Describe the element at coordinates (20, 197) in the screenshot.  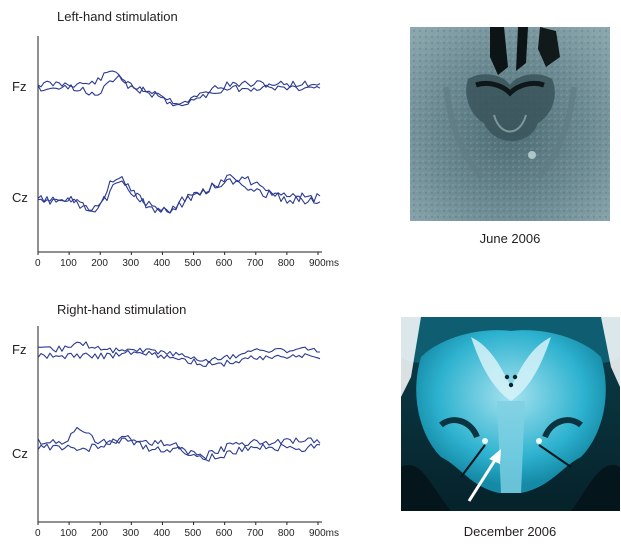
I see `label-cz-left: Cz` at that location.